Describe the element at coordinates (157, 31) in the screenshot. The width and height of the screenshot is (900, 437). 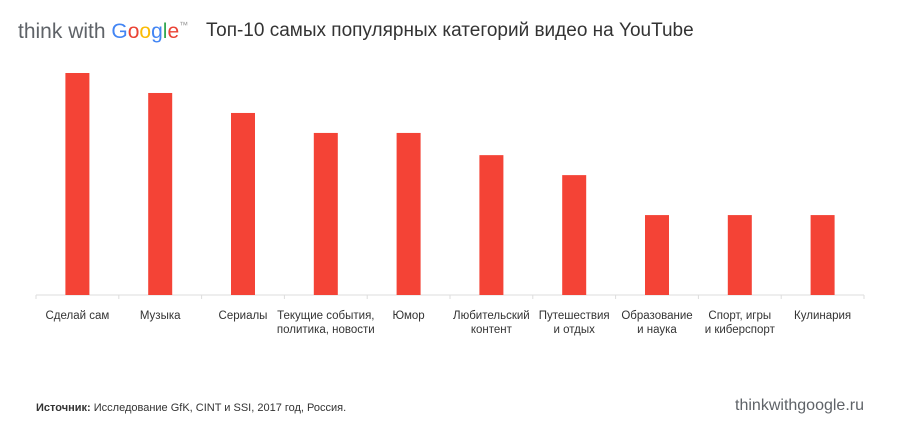
I see `brand-letter: g` at that location.